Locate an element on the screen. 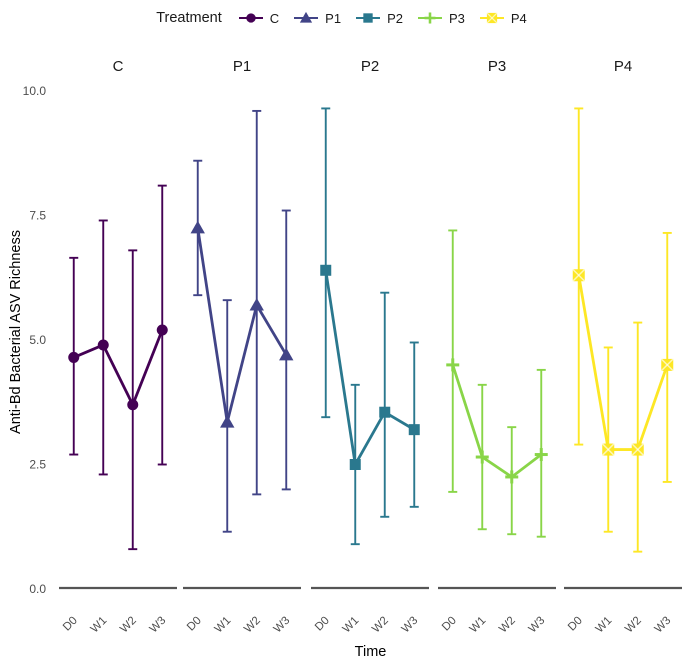 The image size is (683, 665). y-tick-label: 7.5 is located at coordinates (37, 216).